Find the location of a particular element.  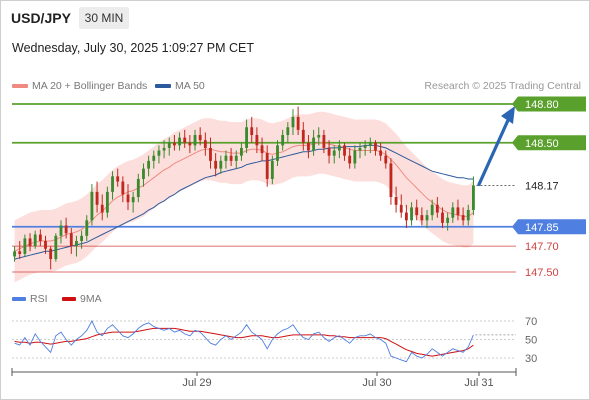

rsi-label: RSI is located at coordinates (39, 299).